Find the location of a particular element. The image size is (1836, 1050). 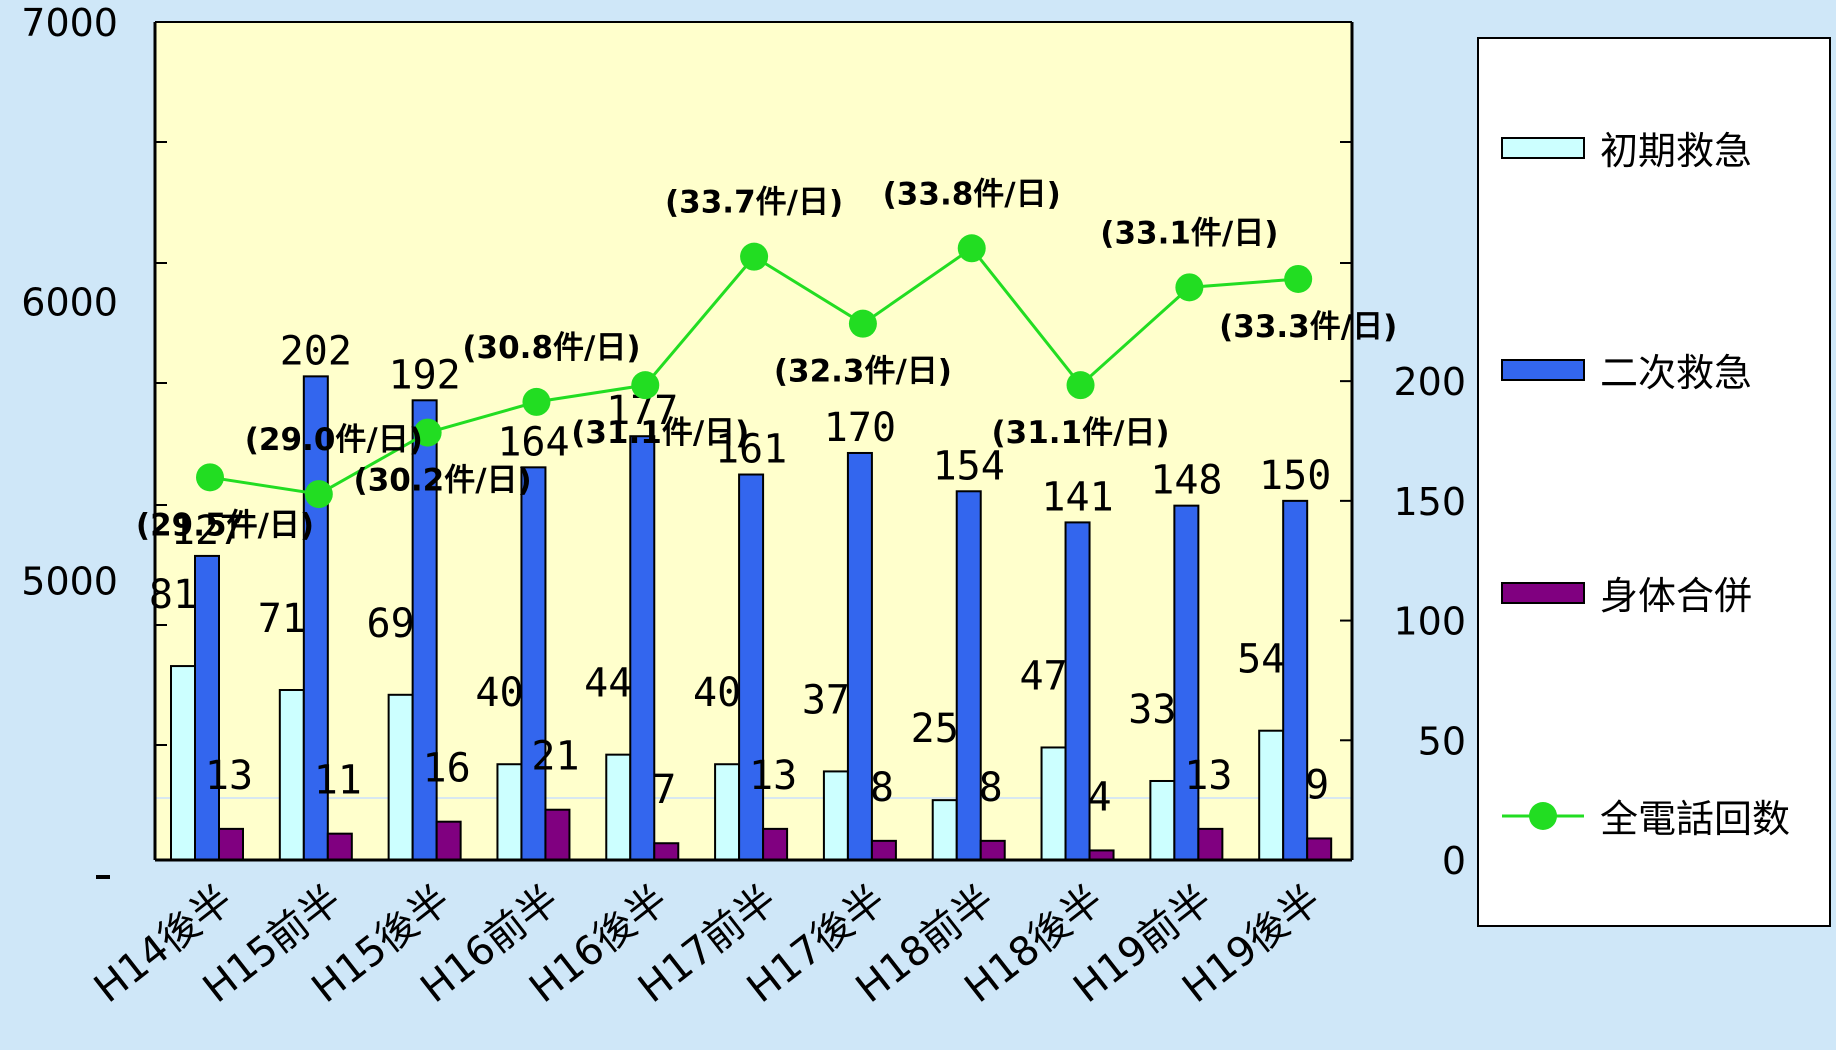

bar-value-label: 71 is located at coordinates (282, 619).